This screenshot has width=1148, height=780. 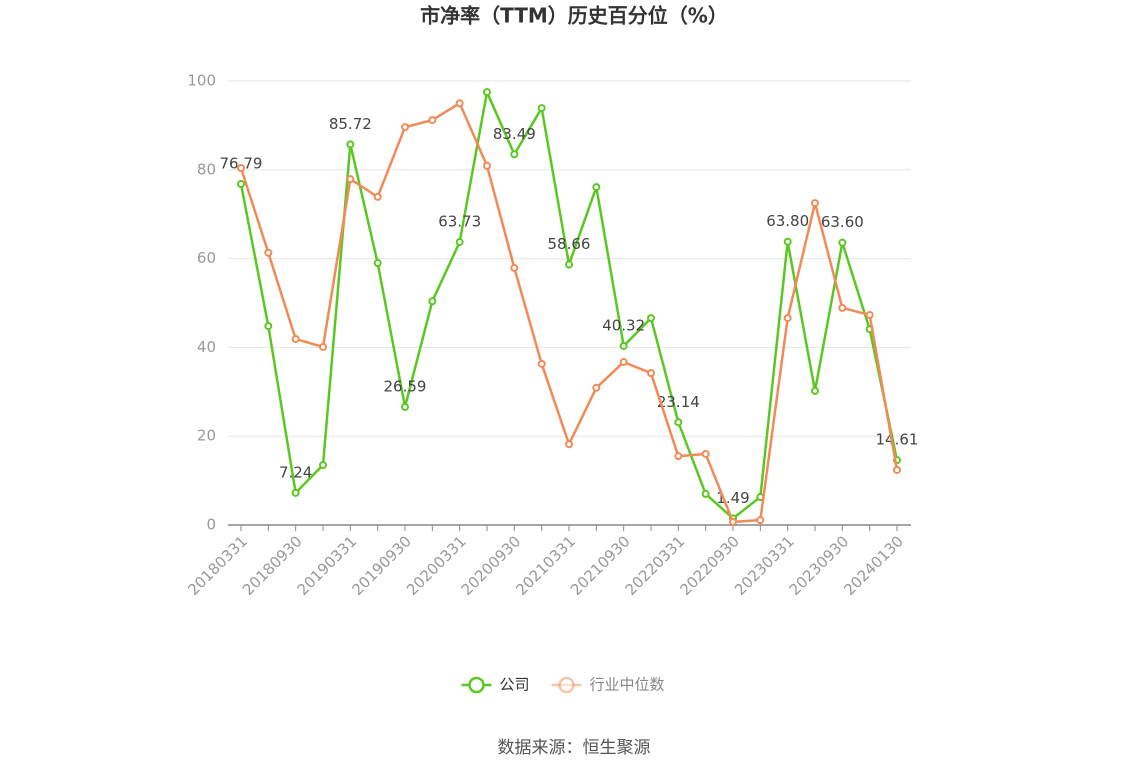 I want to click on y-tick-label: 80, so click(x=206, y=169).